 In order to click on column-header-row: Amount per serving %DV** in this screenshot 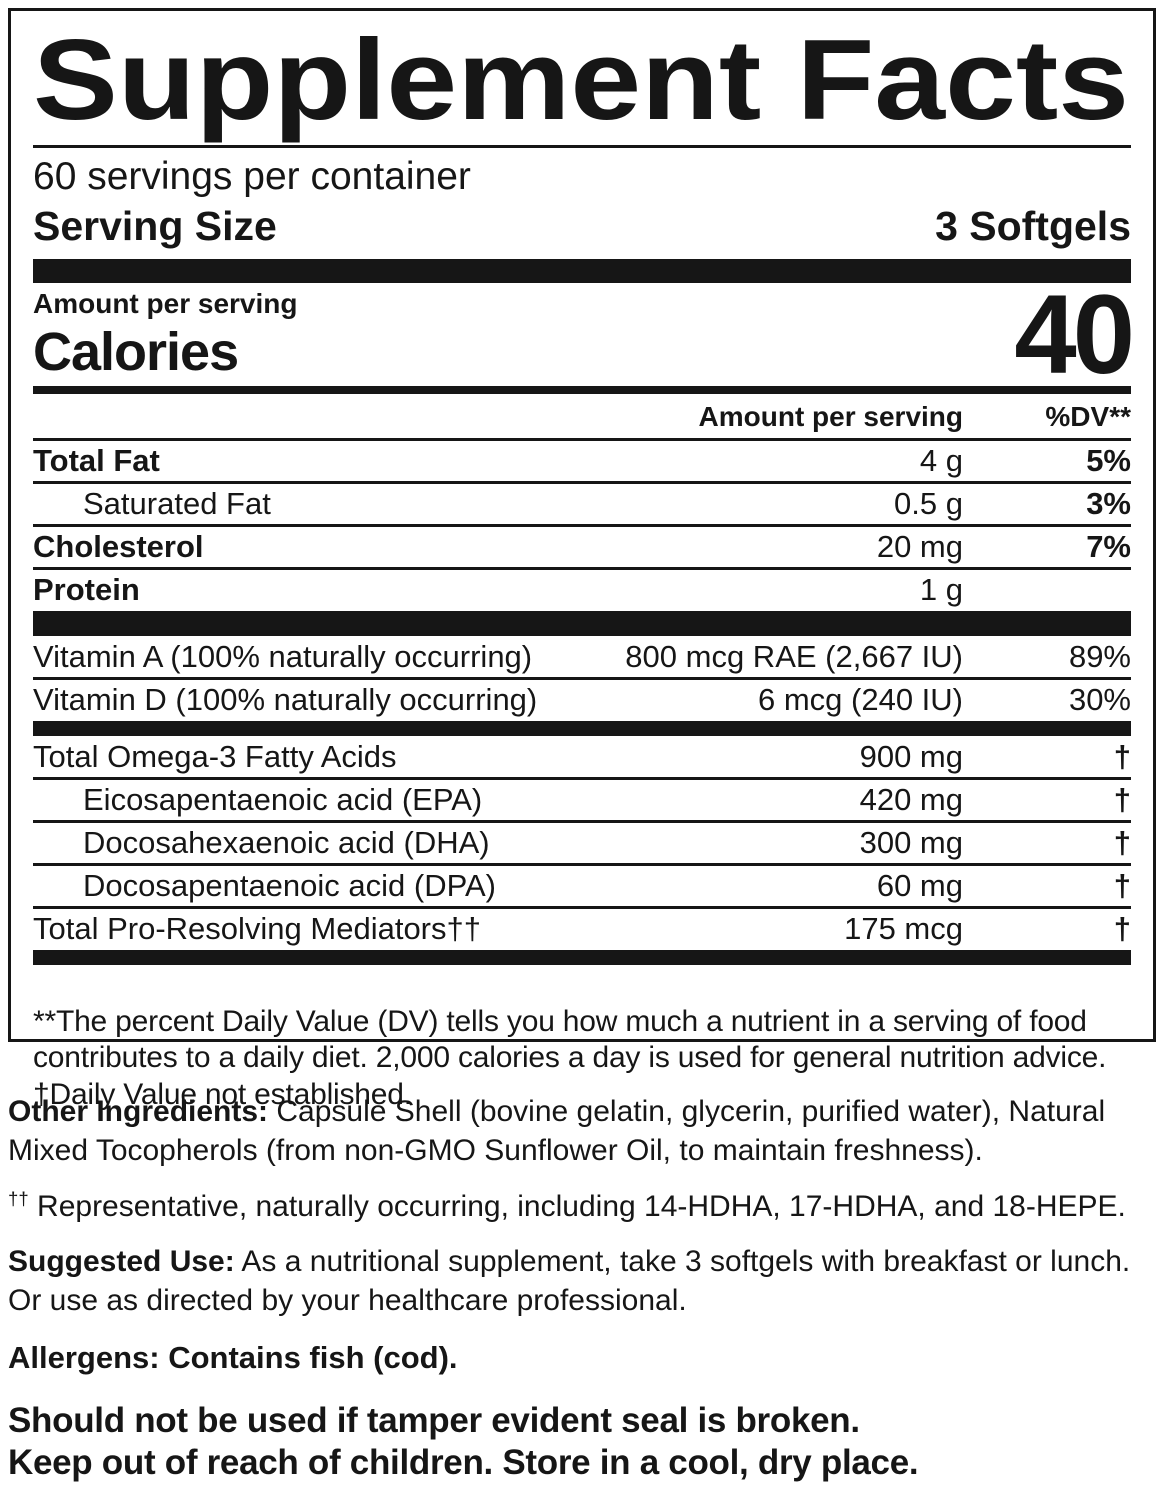, I will do `click(582, 416)`.